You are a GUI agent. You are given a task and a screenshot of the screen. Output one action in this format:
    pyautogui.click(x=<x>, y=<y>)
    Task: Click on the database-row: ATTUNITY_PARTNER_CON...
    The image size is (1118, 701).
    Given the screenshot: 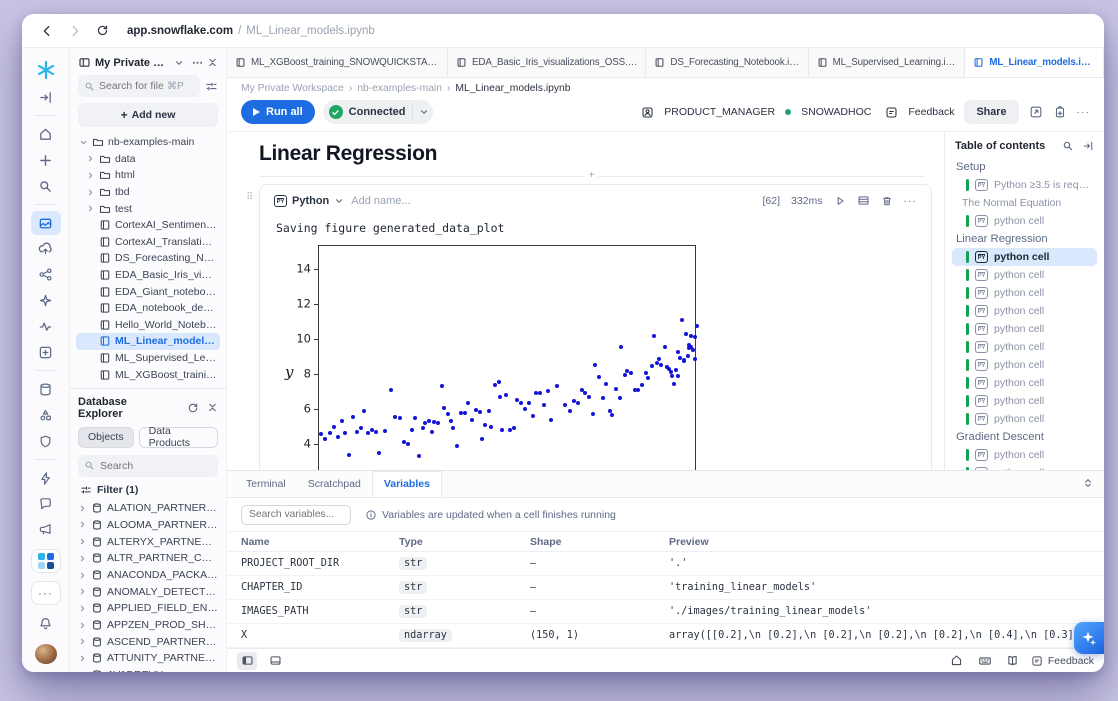 What is the action you would take?
    pyautogui.click(x=148, y=658)
    